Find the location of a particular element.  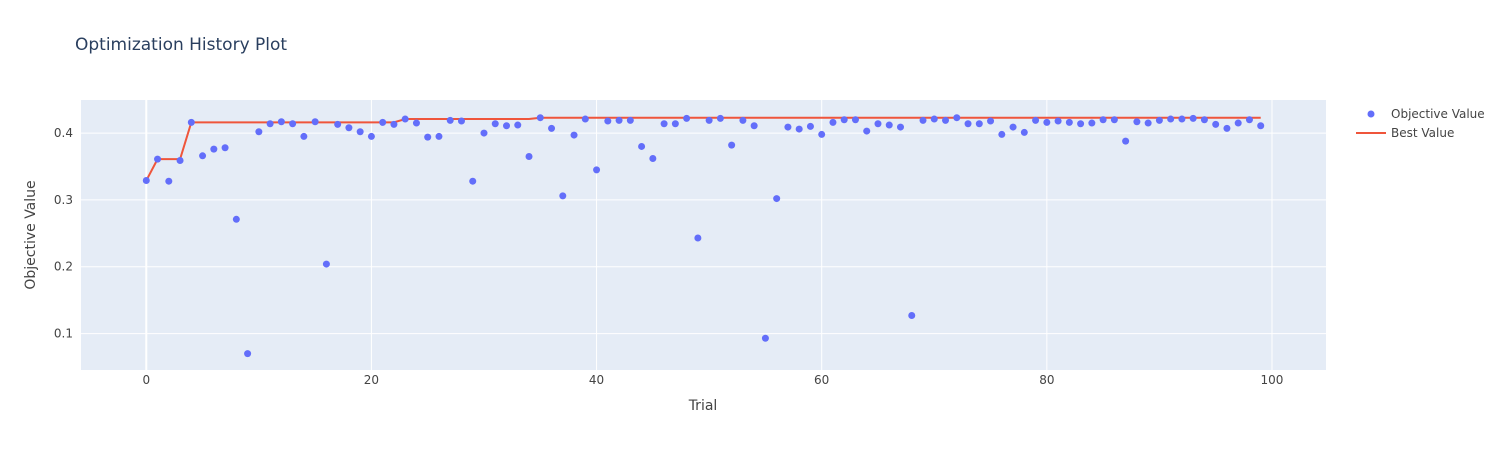

legend: Objective Value Best Value is located at coordinates (1420, 123).